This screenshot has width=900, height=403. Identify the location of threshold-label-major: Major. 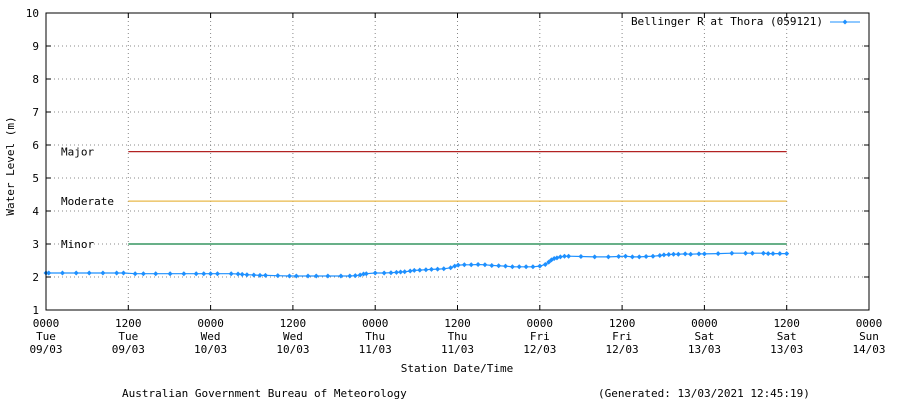
(77, 152).